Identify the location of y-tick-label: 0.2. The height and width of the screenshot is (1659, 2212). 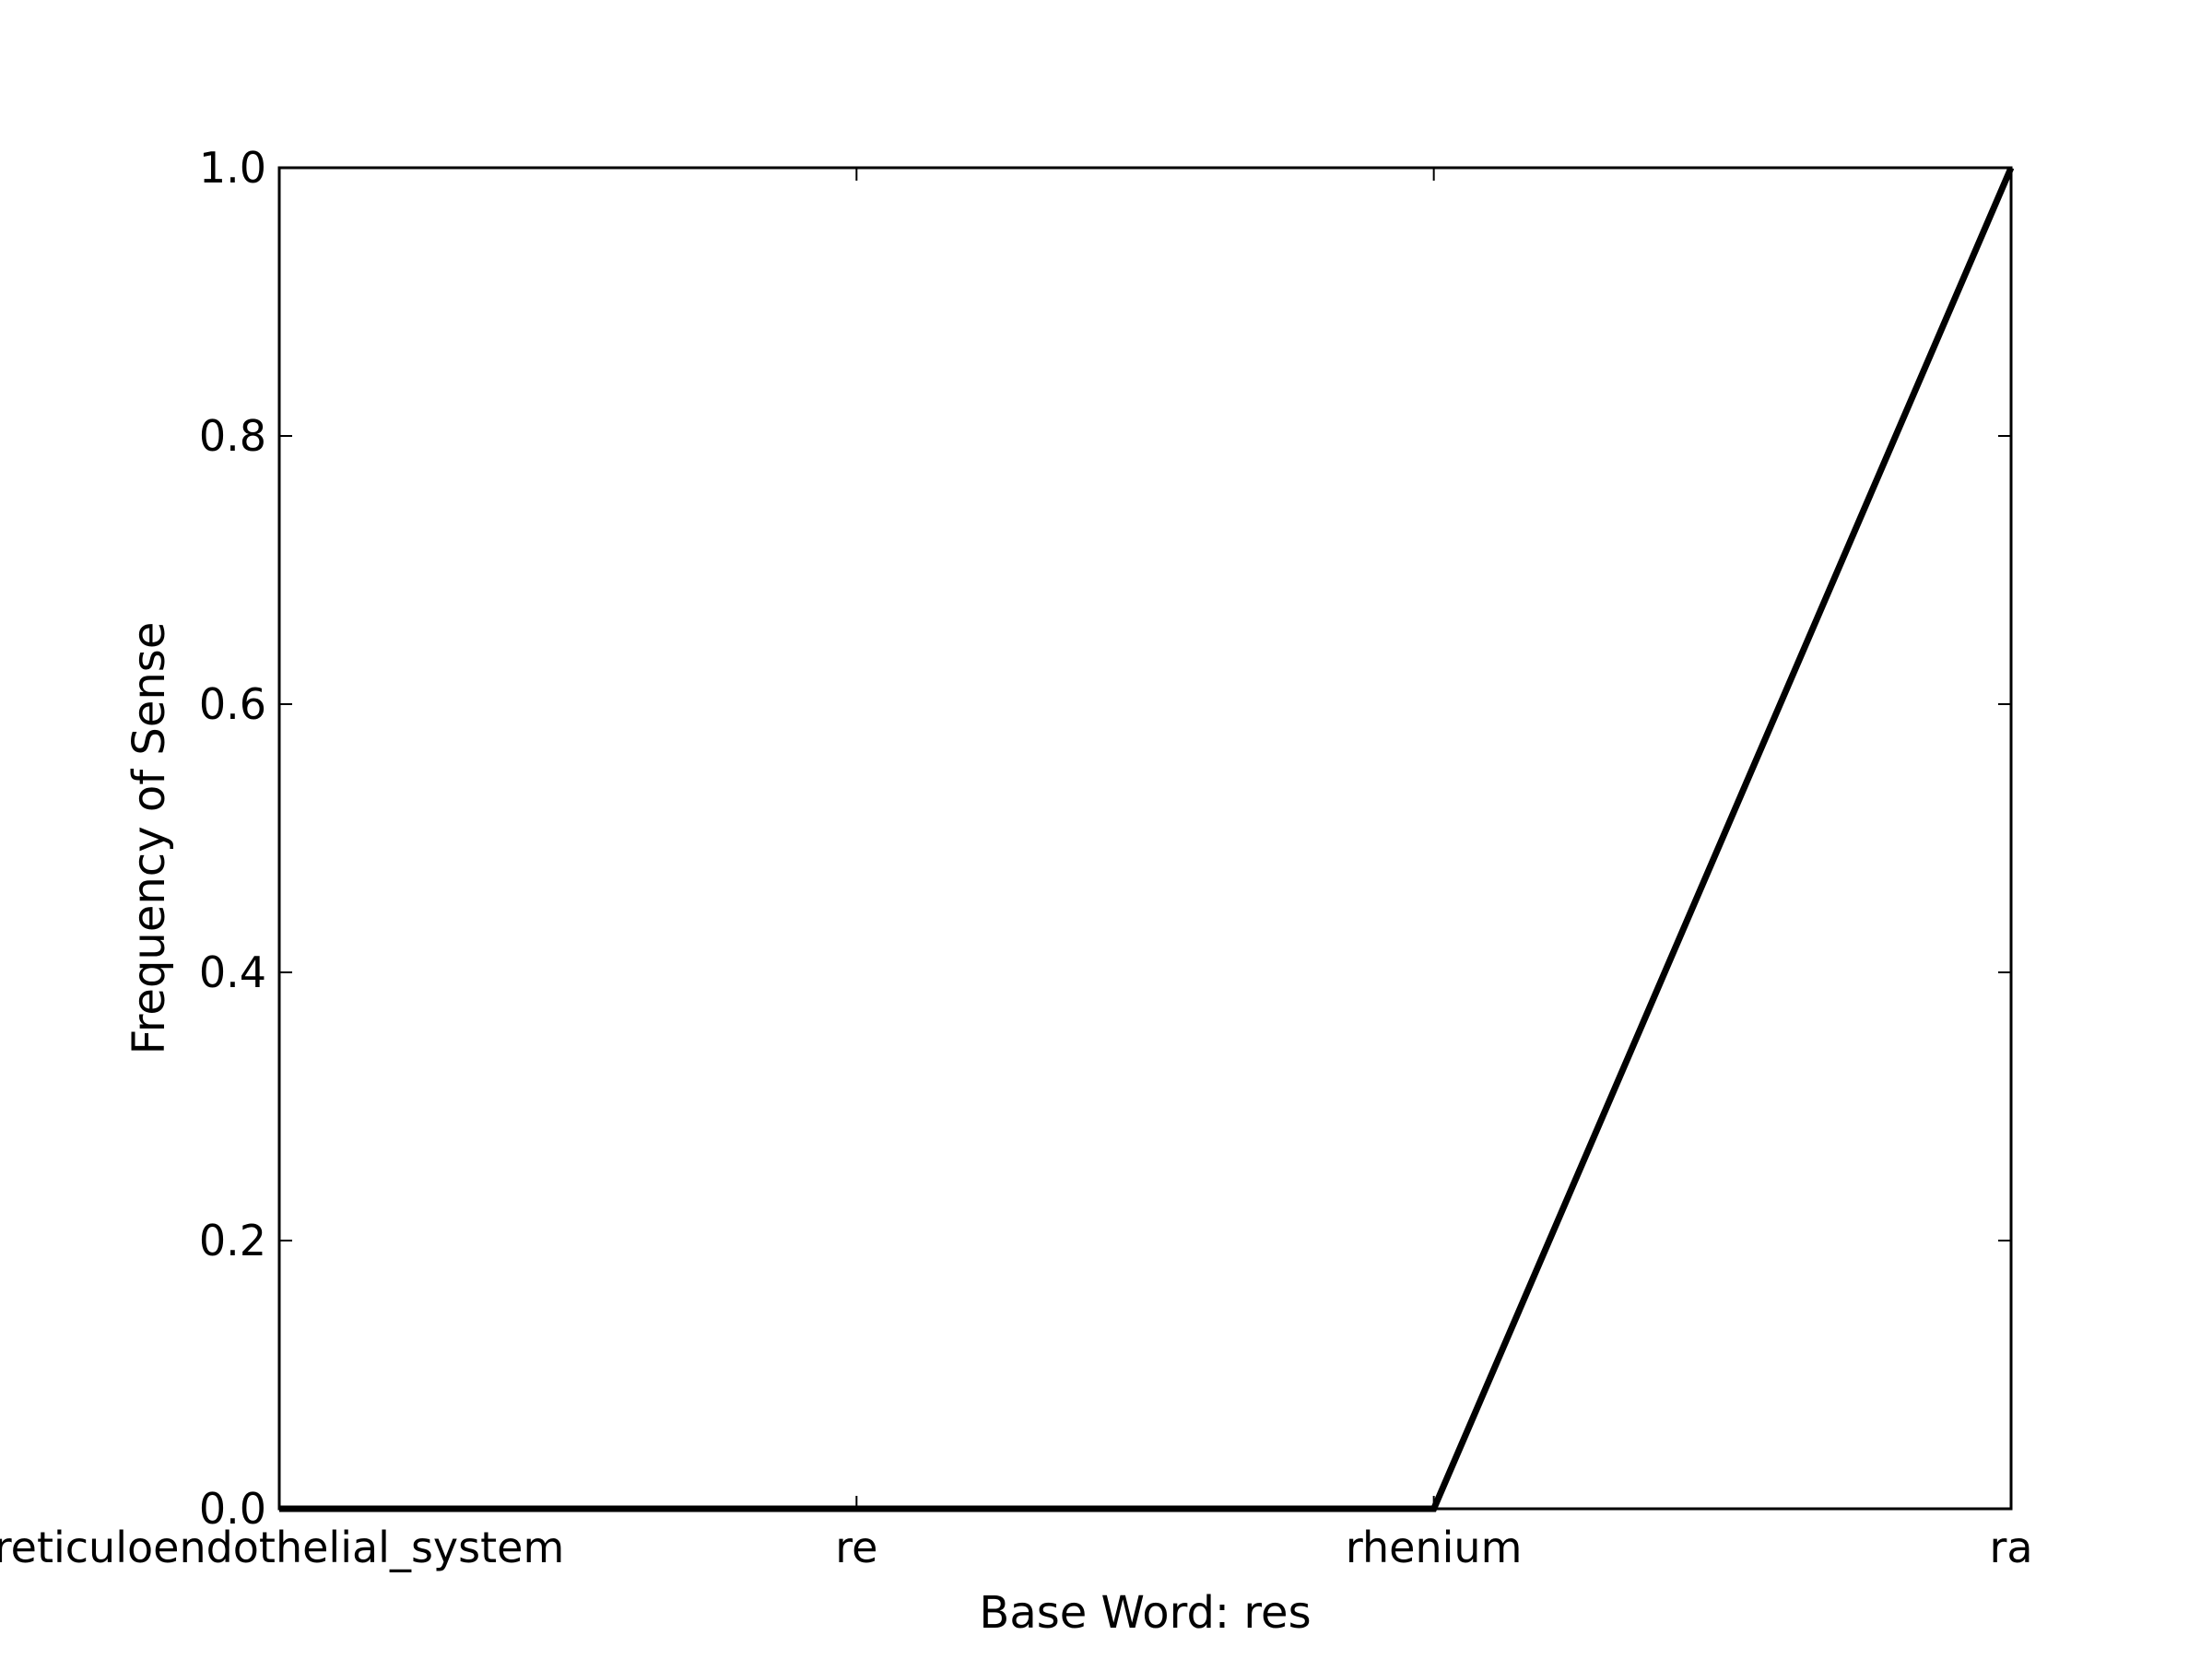
(232, 1240).